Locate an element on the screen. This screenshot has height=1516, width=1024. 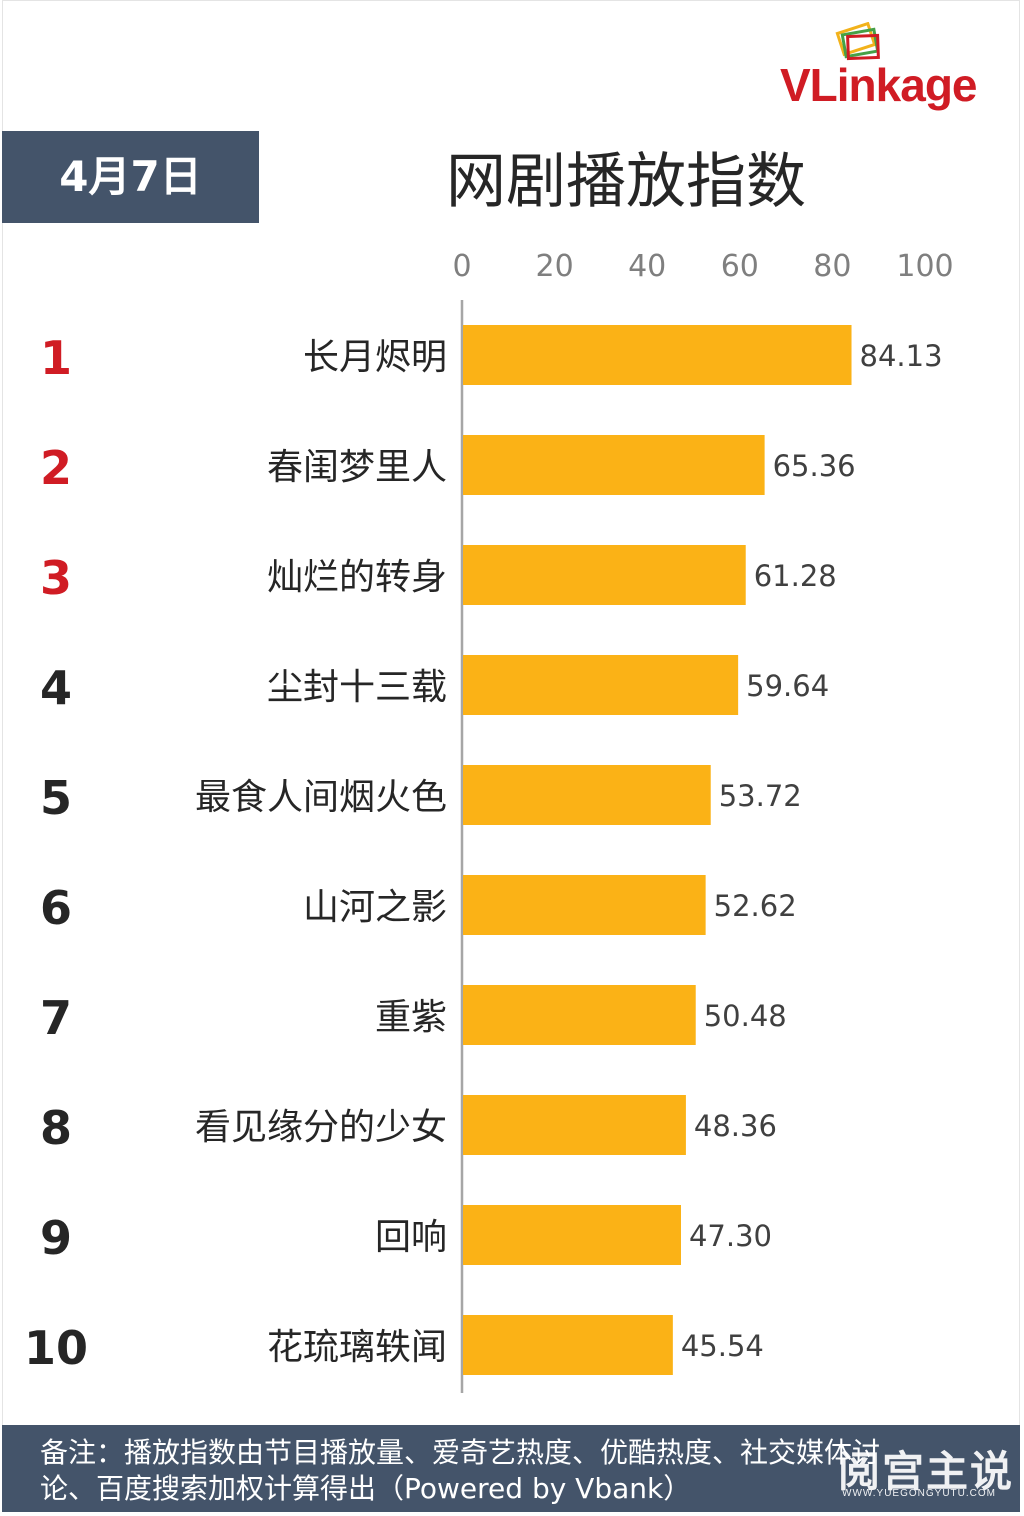
category-label: 最食人间烟火色 is located at coordinates (321, 797).